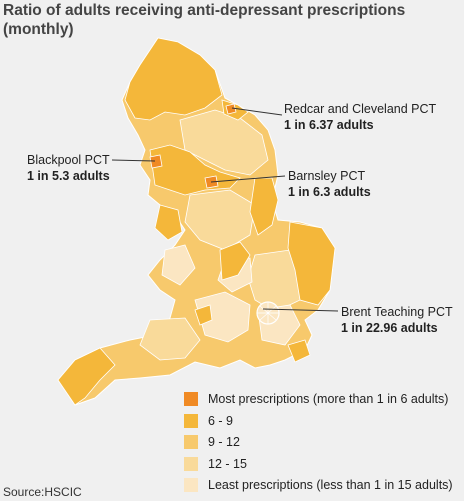  What do you see at coordinates (133, 160) in the screenshot?
I see `leader-blackpool` at bounding box center [133, 160].